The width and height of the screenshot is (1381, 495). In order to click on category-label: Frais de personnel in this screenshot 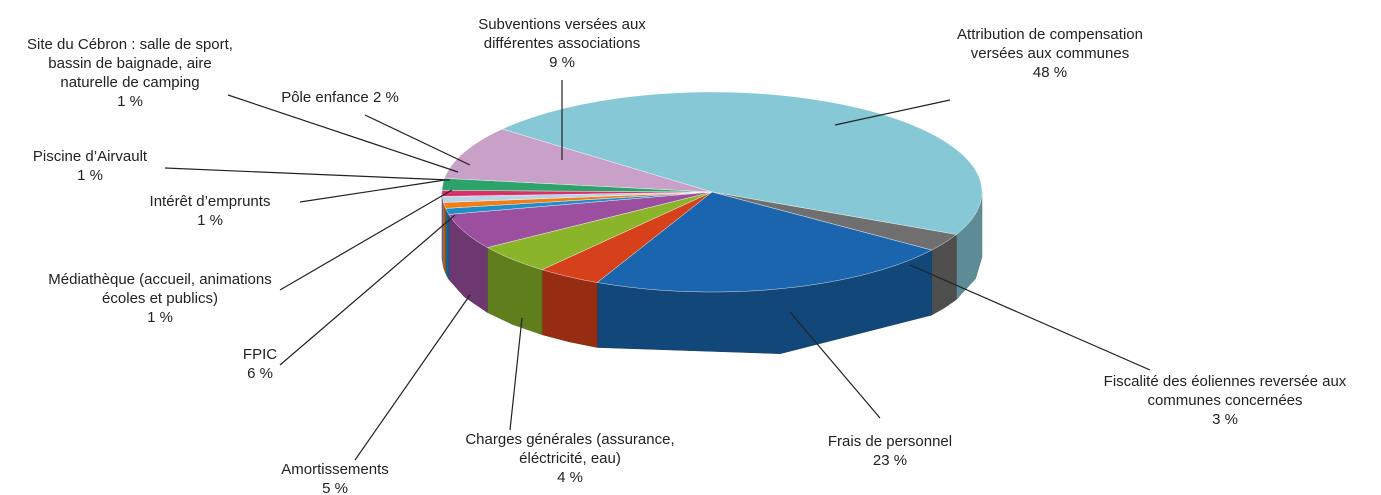, I will do `click(890, 441)`.